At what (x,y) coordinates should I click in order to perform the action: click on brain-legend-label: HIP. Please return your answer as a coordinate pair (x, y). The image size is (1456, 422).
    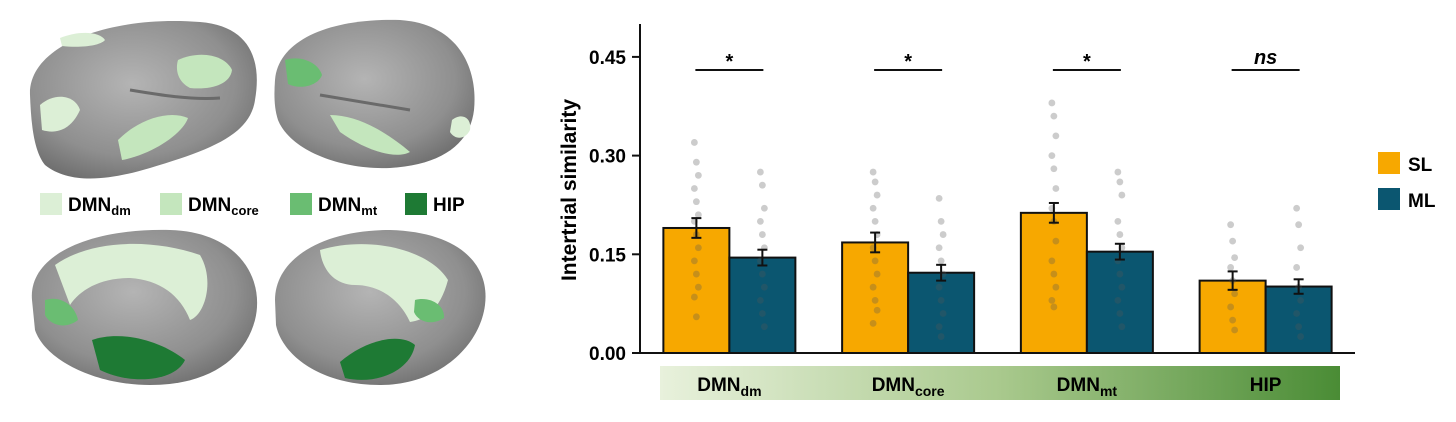
    Looking at the image, I should click on (449, 205).